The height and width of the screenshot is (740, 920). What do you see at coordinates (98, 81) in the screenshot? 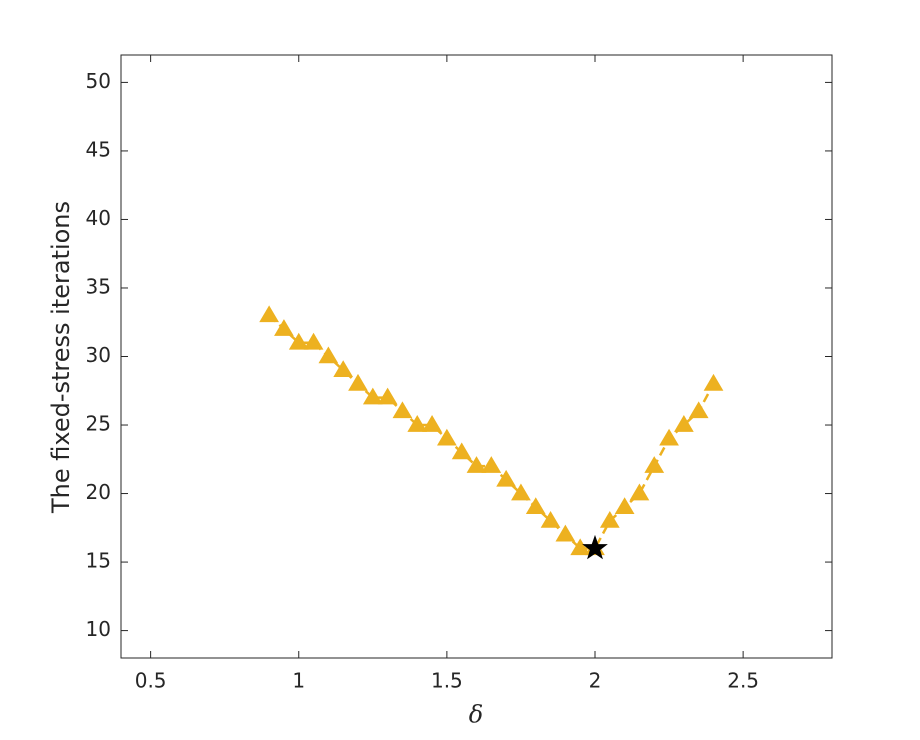
I see `y-tick-label: 50` at bounding box center [98, 81].